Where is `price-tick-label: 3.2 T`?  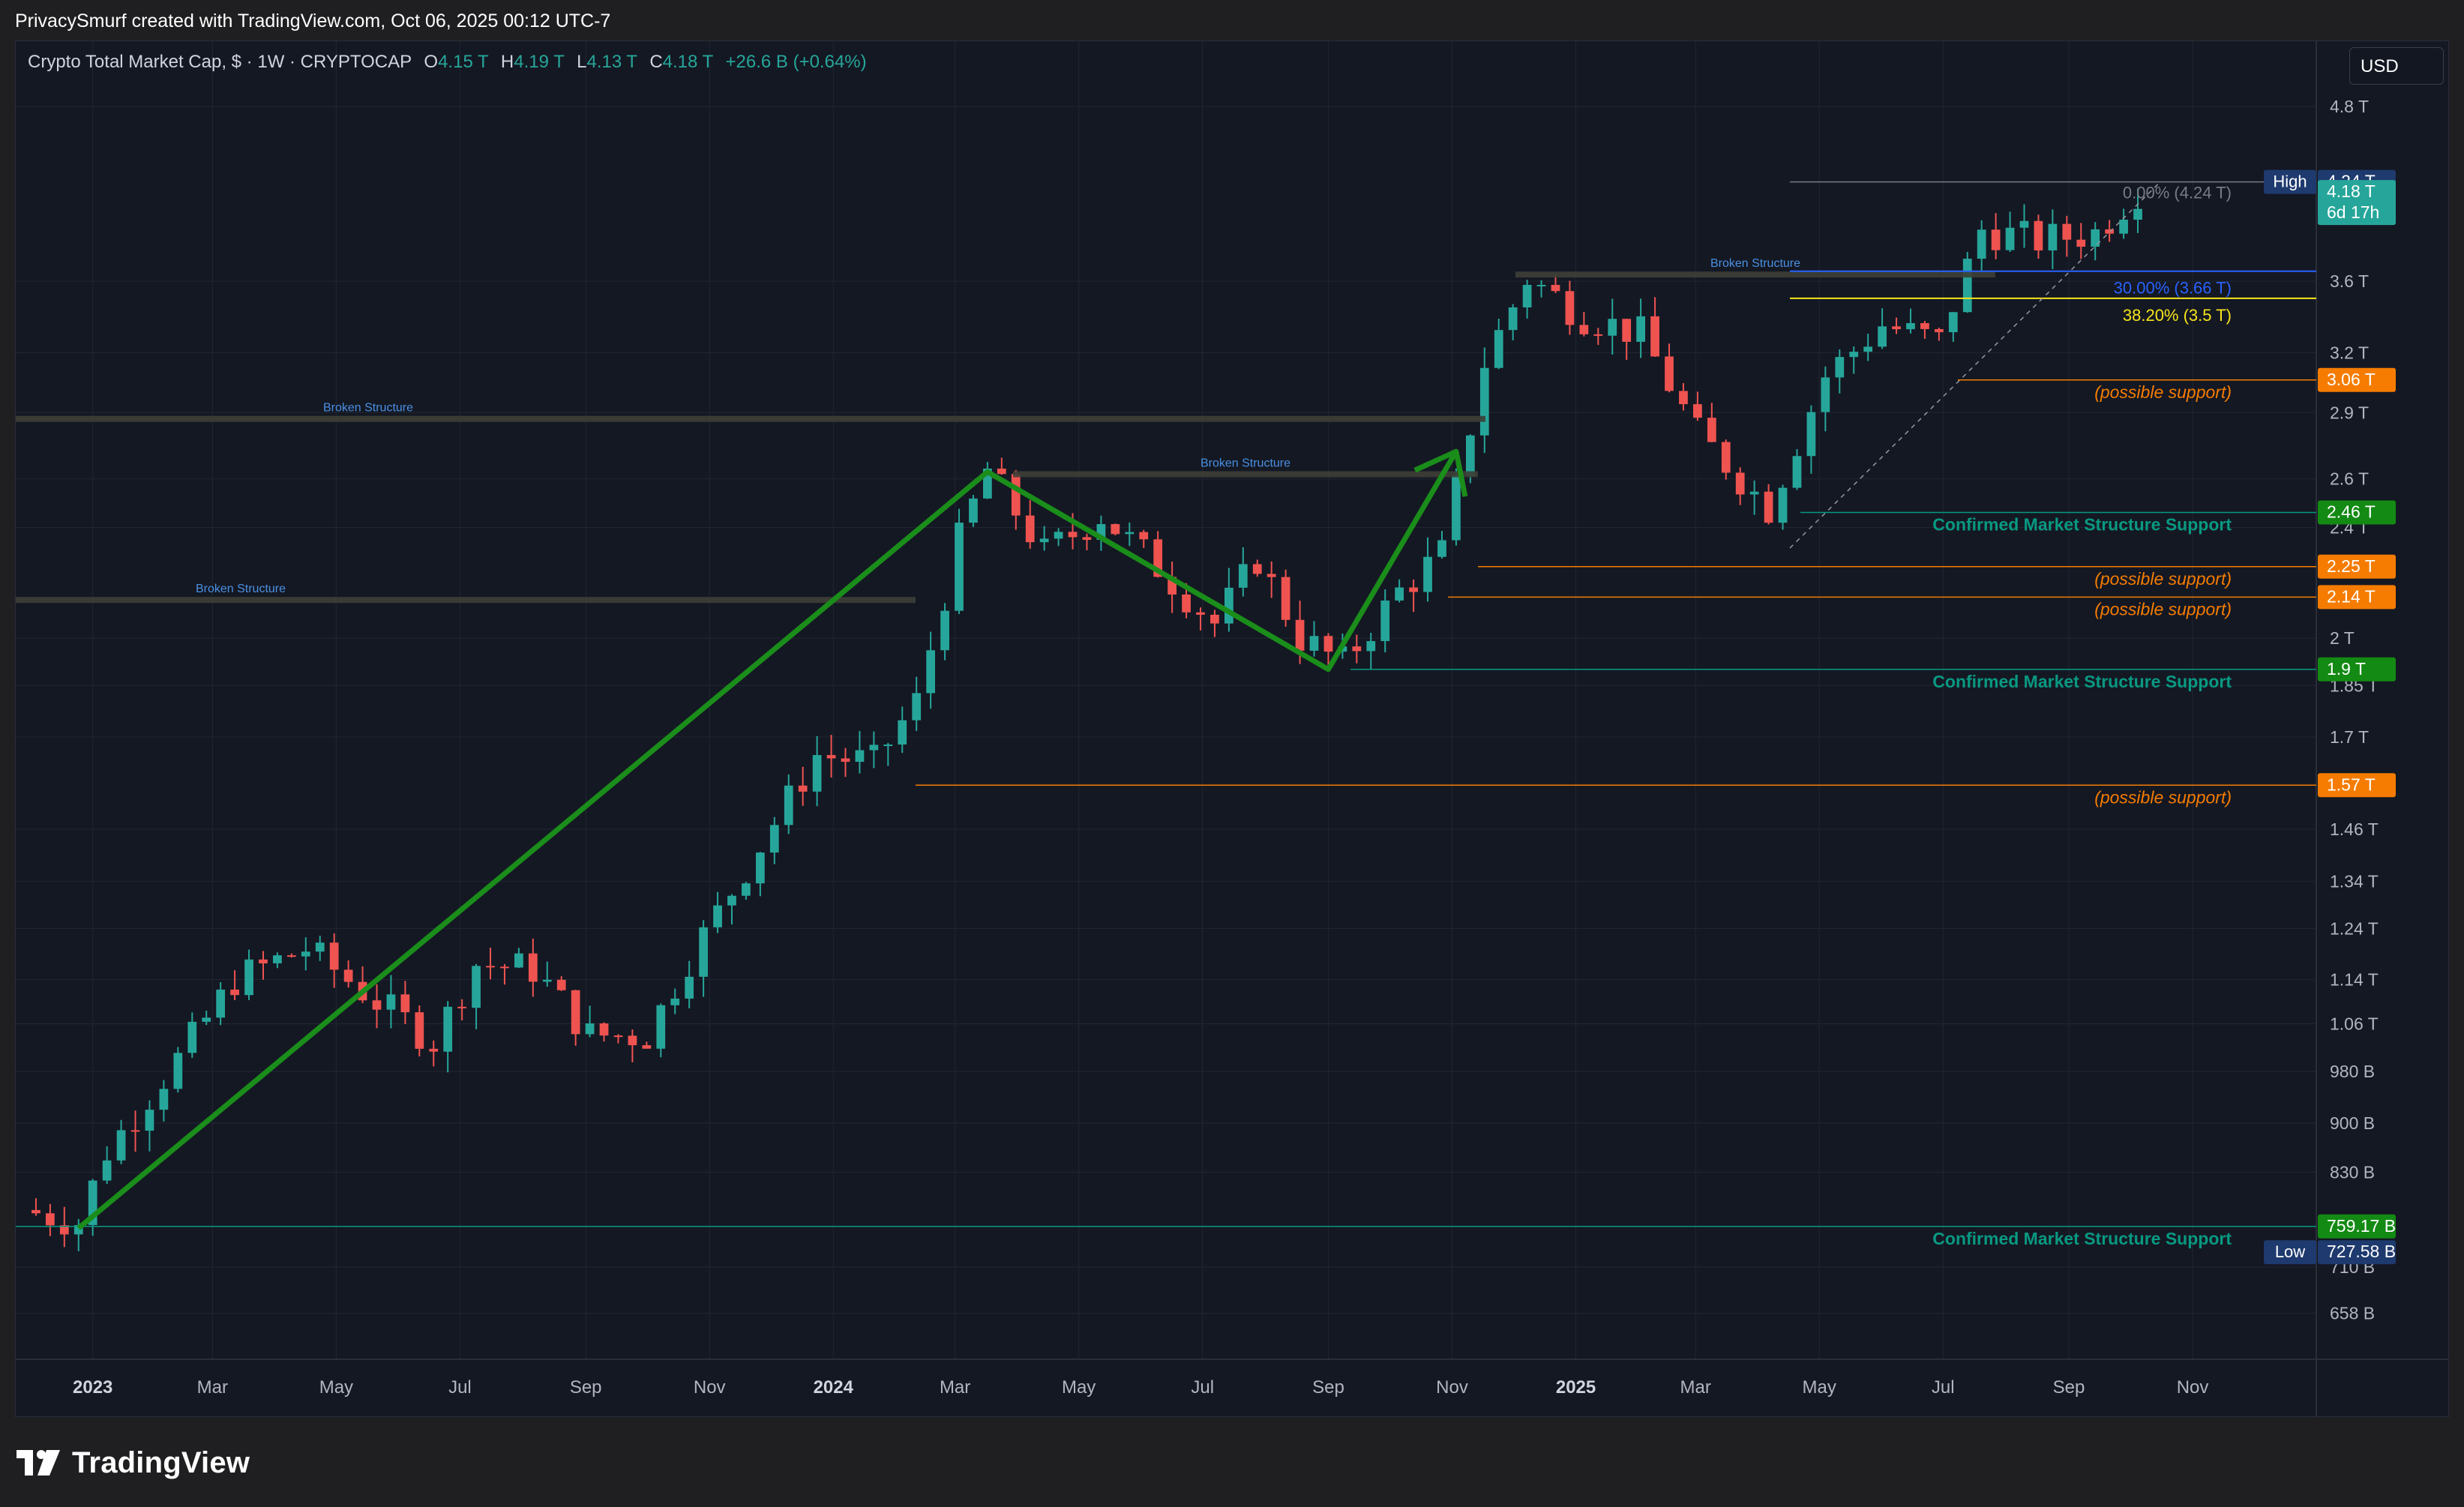 price-tick-label: 3.2 T is located at coordinates (2349, 353).